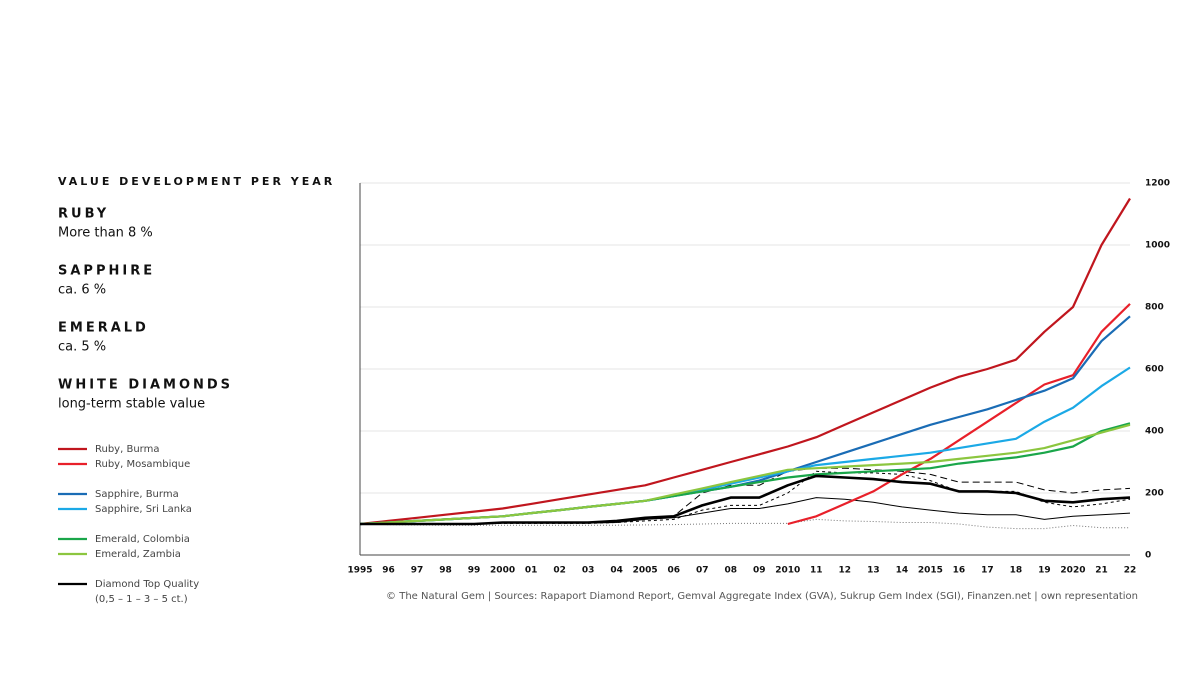 The height and width of the screenshot is (675, 1200). Describe the element at coordinates (702, 571) in the screenshot. I see `x-tick-label: 07` at that location.